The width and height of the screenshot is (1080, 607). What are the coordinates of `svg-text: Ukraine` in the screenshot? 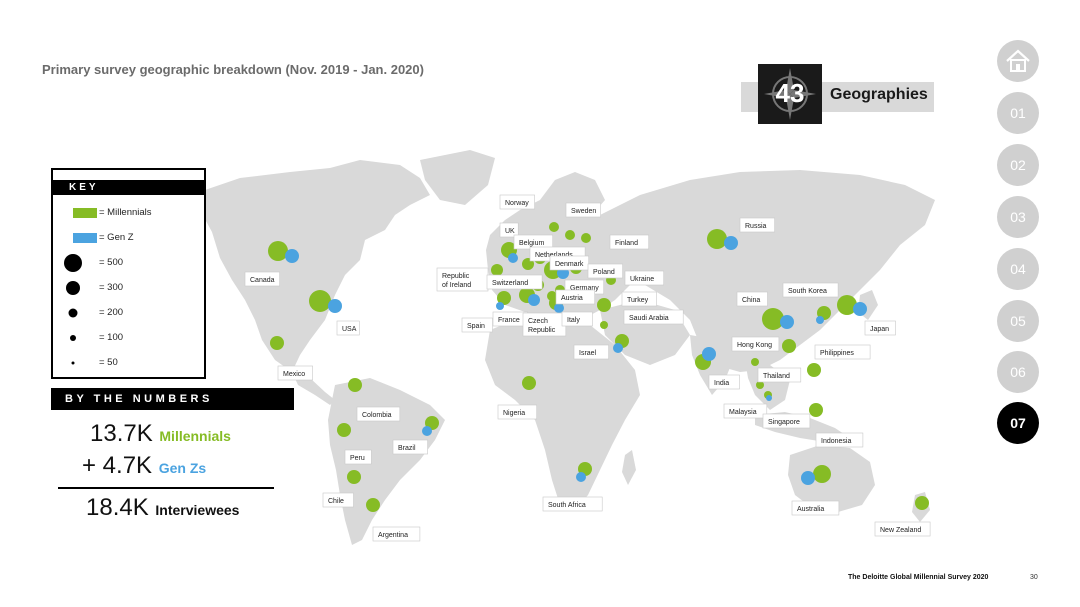 It's located at (642, 279).